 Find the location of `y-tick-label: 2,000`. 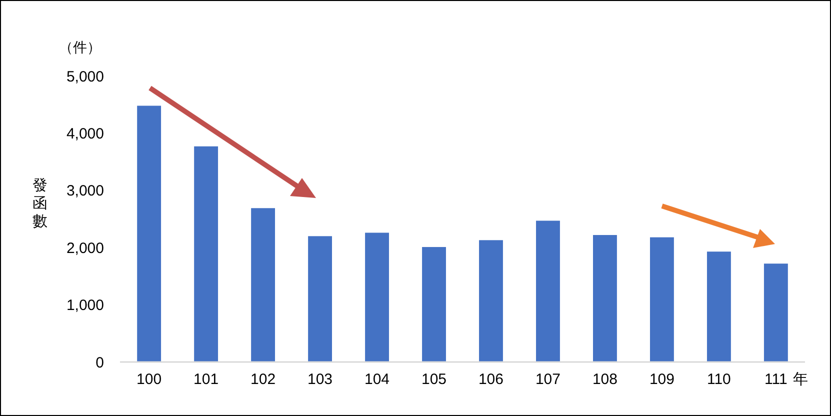

y-tick-label: 2,000 is located at coordinates (85, 248).